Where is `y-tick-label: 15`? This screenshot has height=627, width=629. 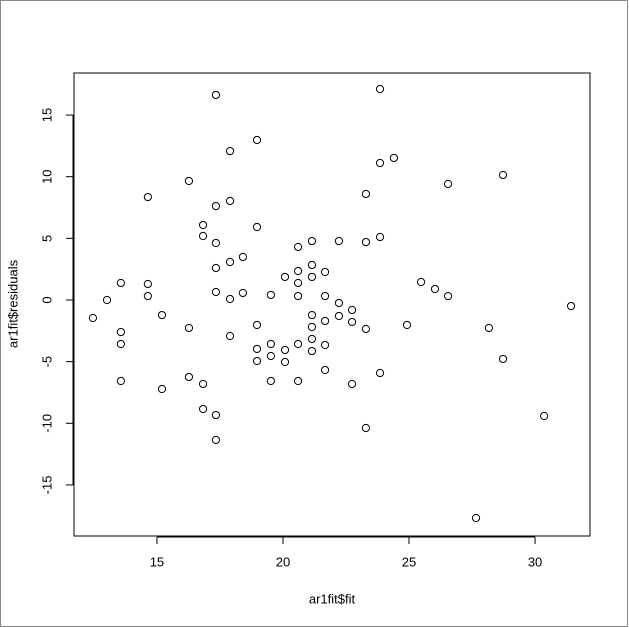 y-tick-label: 15 is located at coordinates (46, 115).